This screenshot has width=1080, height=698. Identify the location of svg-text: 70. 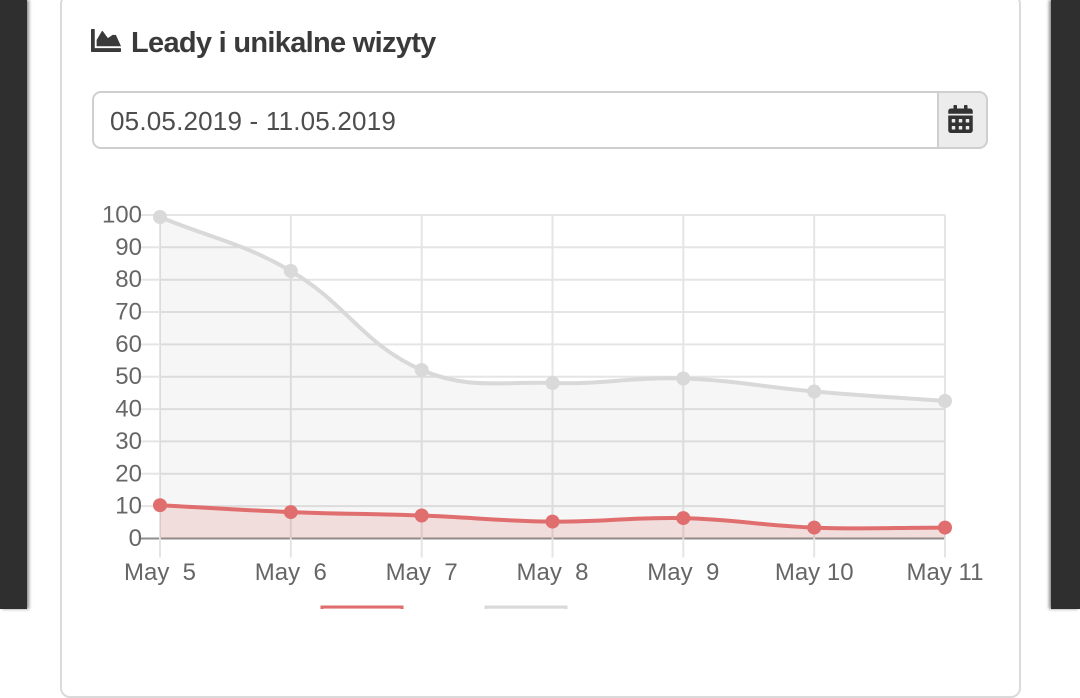
(128, 312).